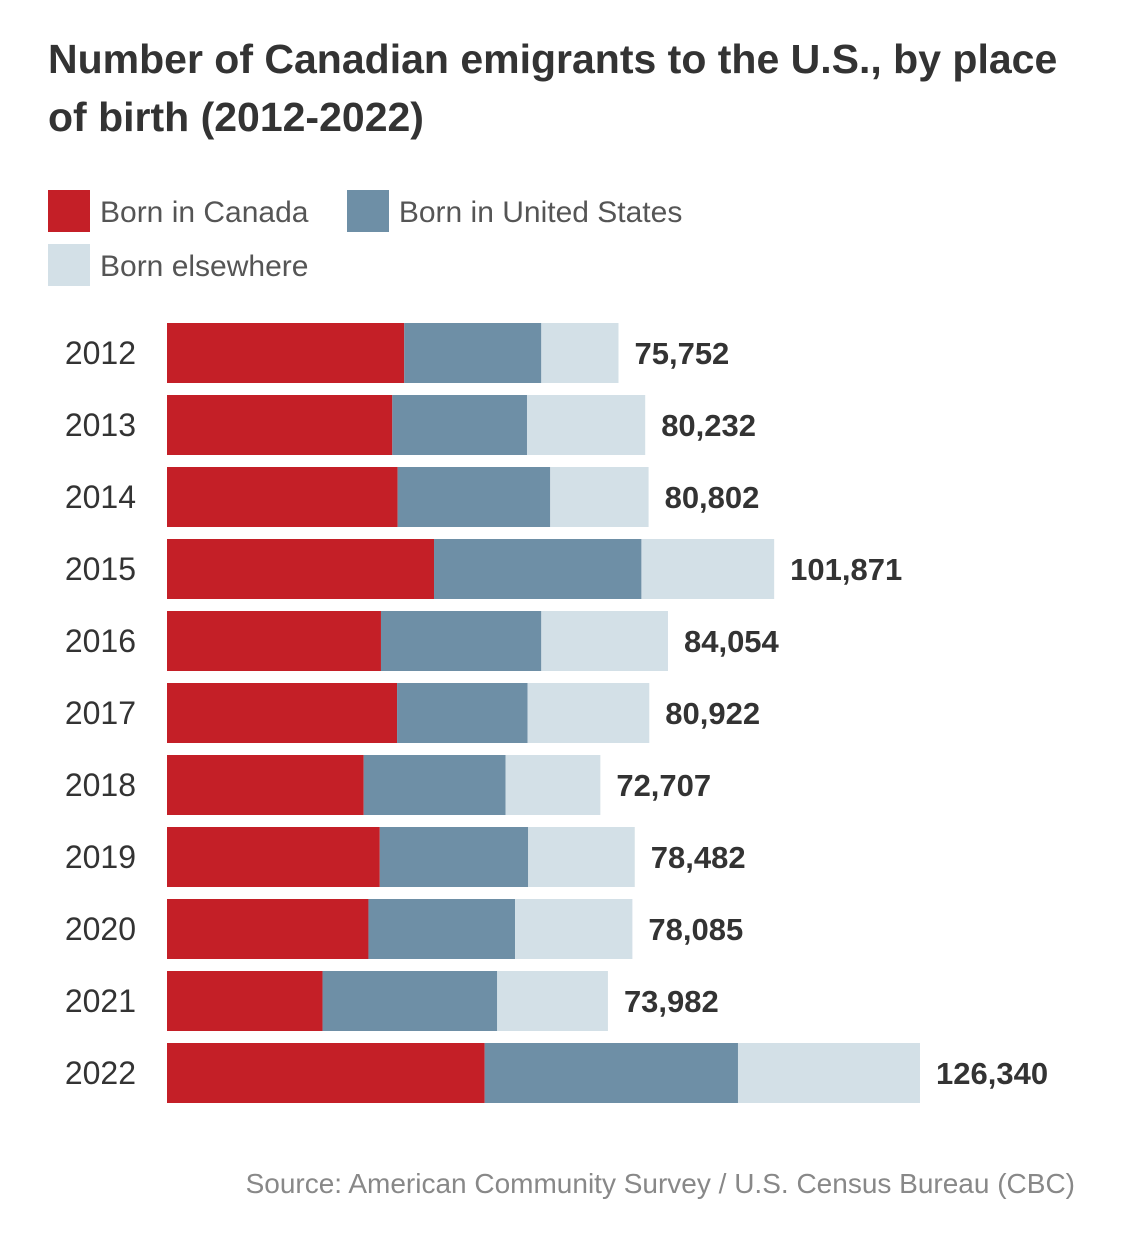 This screenshot has height=1241, width=1125. Describe the element at coordinates (410, 1001) in the screenshot. I see `bar-segment-born-in-united-states-2021` at that location.